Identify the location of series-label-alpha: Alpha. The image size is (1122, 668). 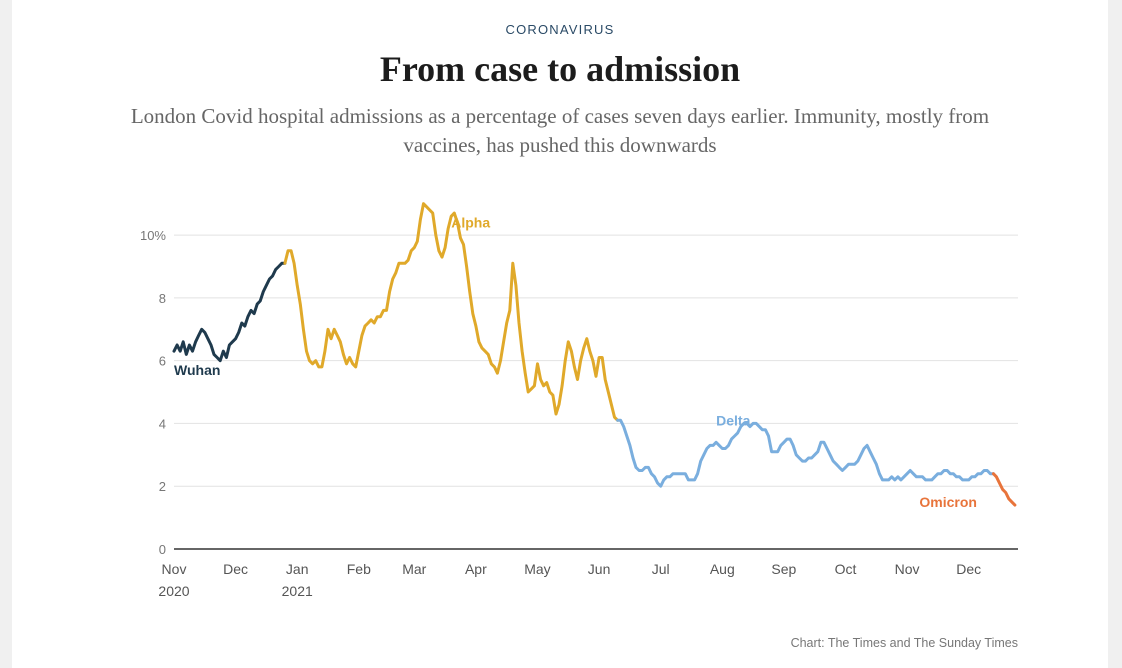
(470, 223).